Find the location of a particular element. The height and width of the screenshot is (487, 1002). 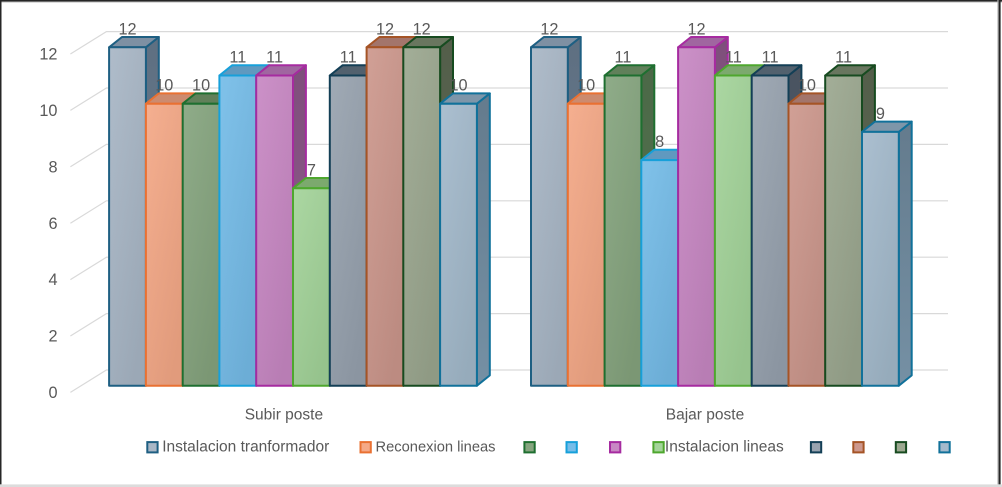

svg-text: 6 is located at coordinates (52, 224).